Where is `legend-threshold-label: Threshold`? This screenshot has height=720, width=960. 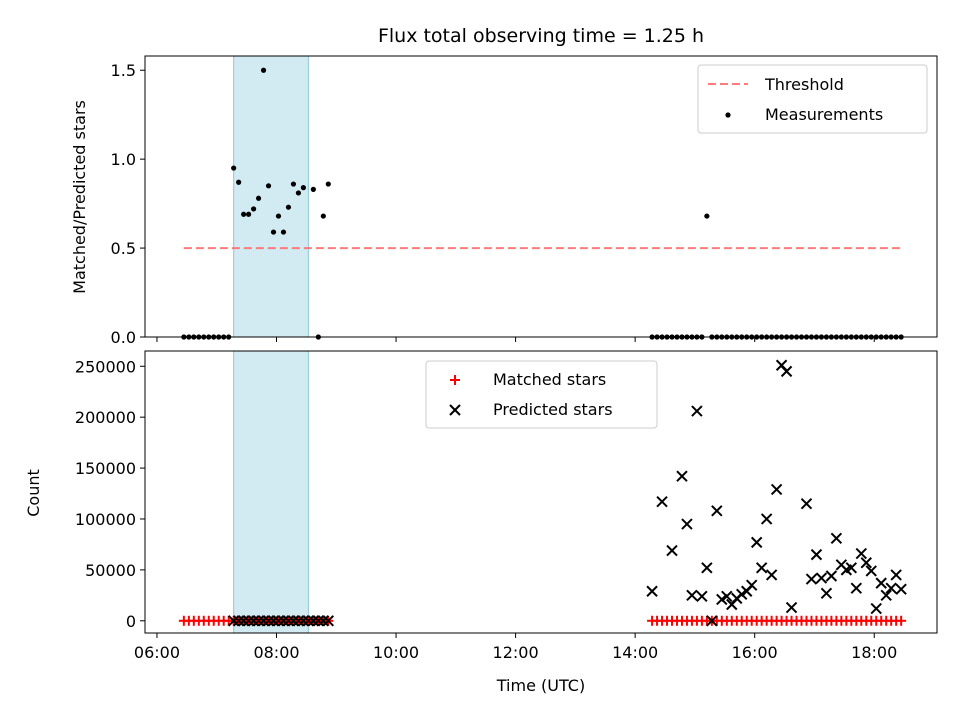
legend-threshold-label: Threshold is located at coordinates (804, 84).